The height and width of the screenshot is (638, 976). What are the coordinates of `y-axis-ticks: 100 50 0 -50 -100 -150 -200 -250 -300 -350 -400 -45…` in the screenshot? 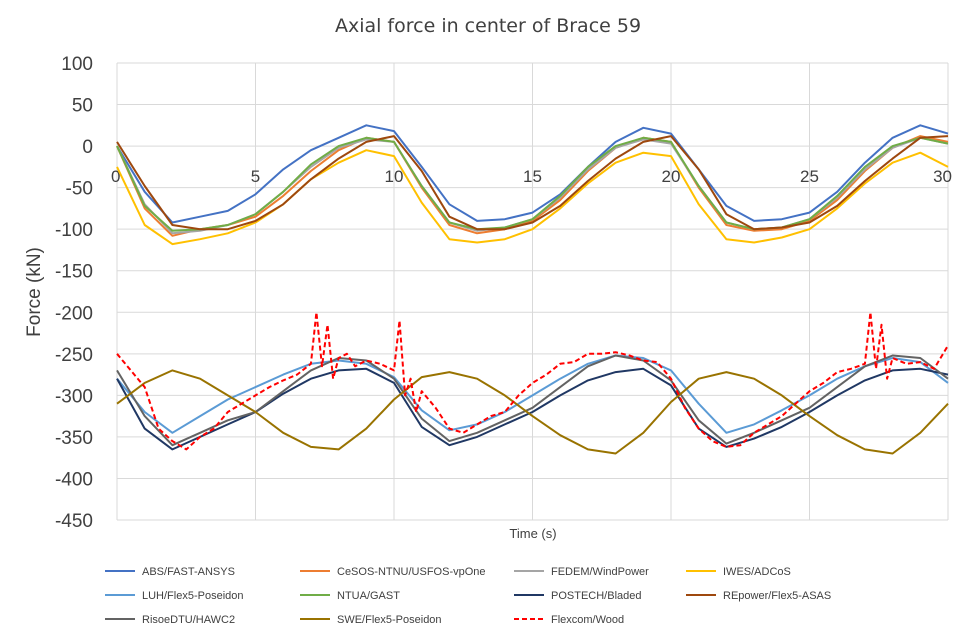 It's located at (74, 293).